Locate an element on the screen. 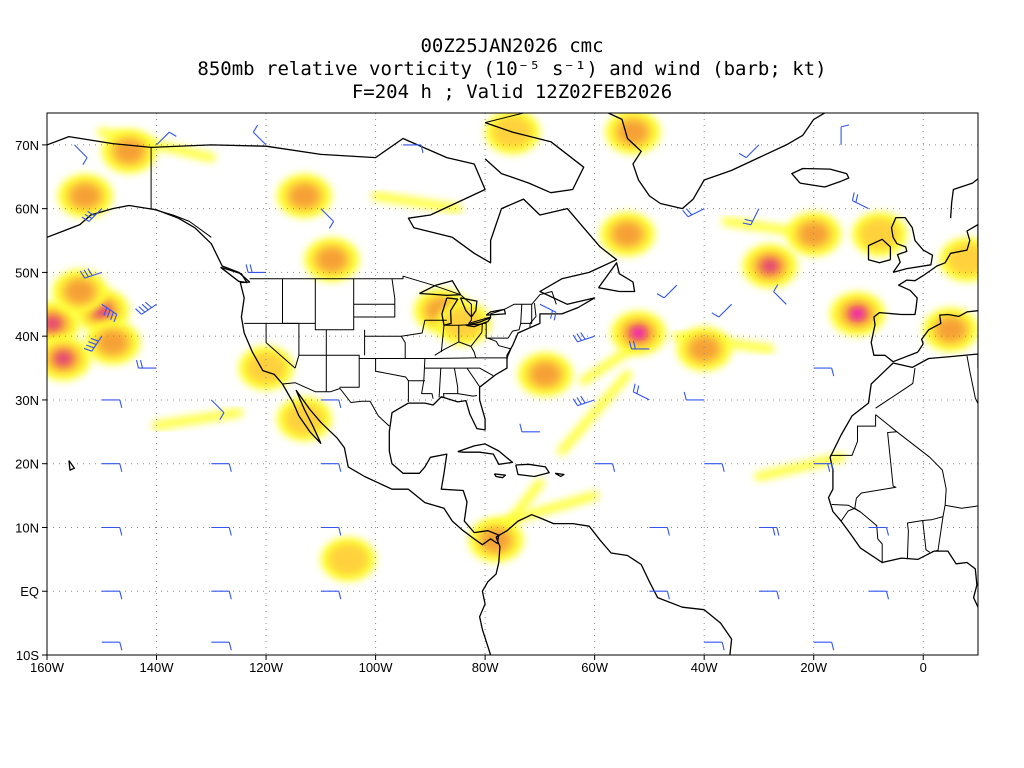 Image resolution: width=1024 pixels, height=768 pixels. title-line-1: 00Z25JAN2026 cmc is located at coordinates (511, 46).